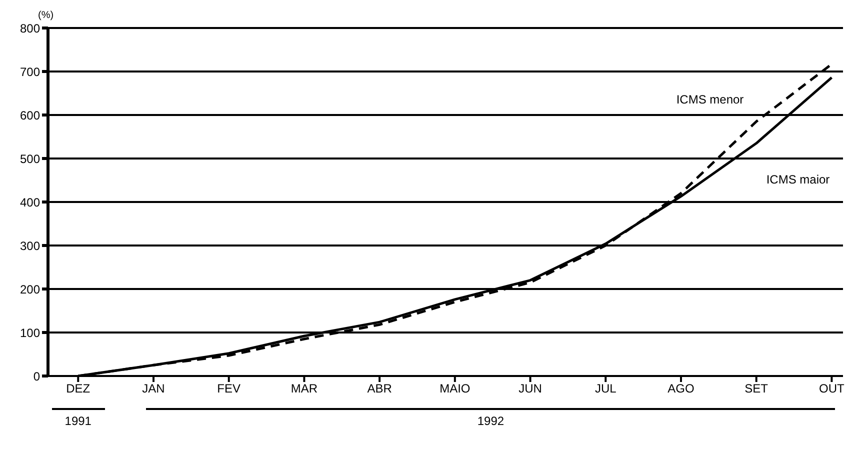 The height and width of the screenshot is (455, 861). Describe the element at coordinates (78, 421) in the screenshot. I see `text: 1991` at that location.